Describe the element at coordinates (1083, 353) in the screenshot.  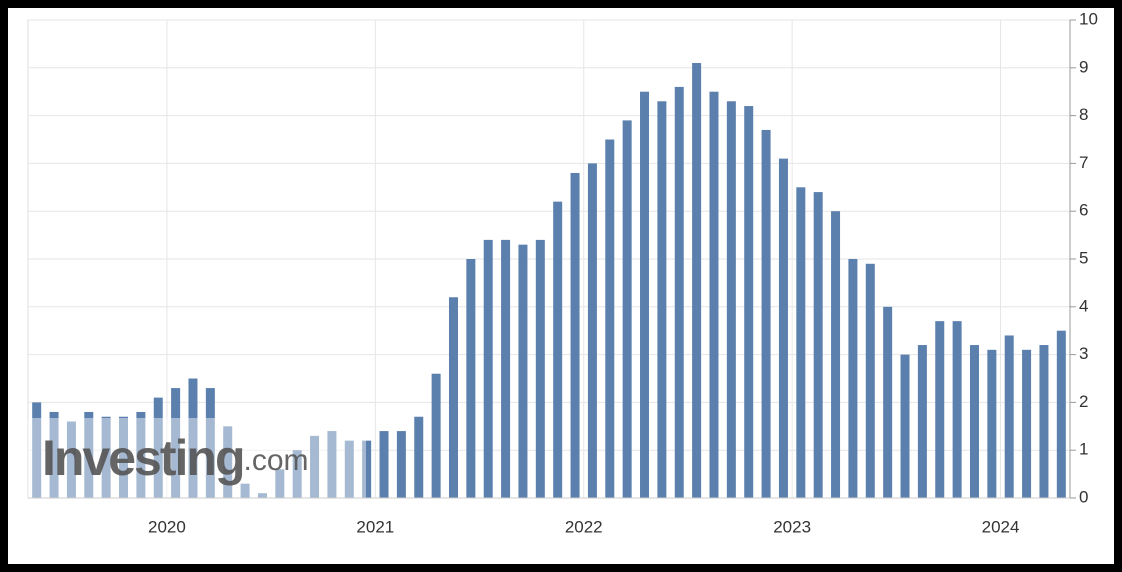
I see `y-tick-label: 3` at that location.